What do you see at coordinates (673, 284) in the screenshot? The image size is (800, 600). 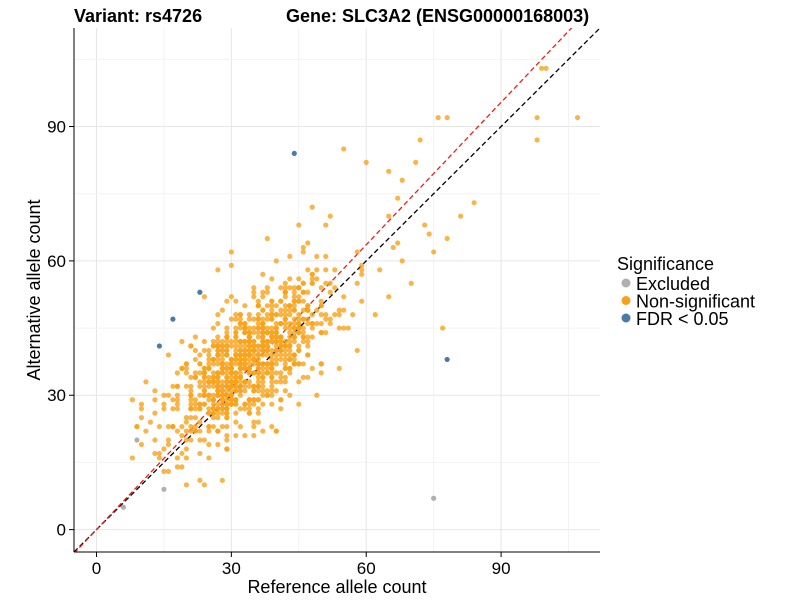 I see `legend-item-label: Excluded` at bounding box center [673, 284].